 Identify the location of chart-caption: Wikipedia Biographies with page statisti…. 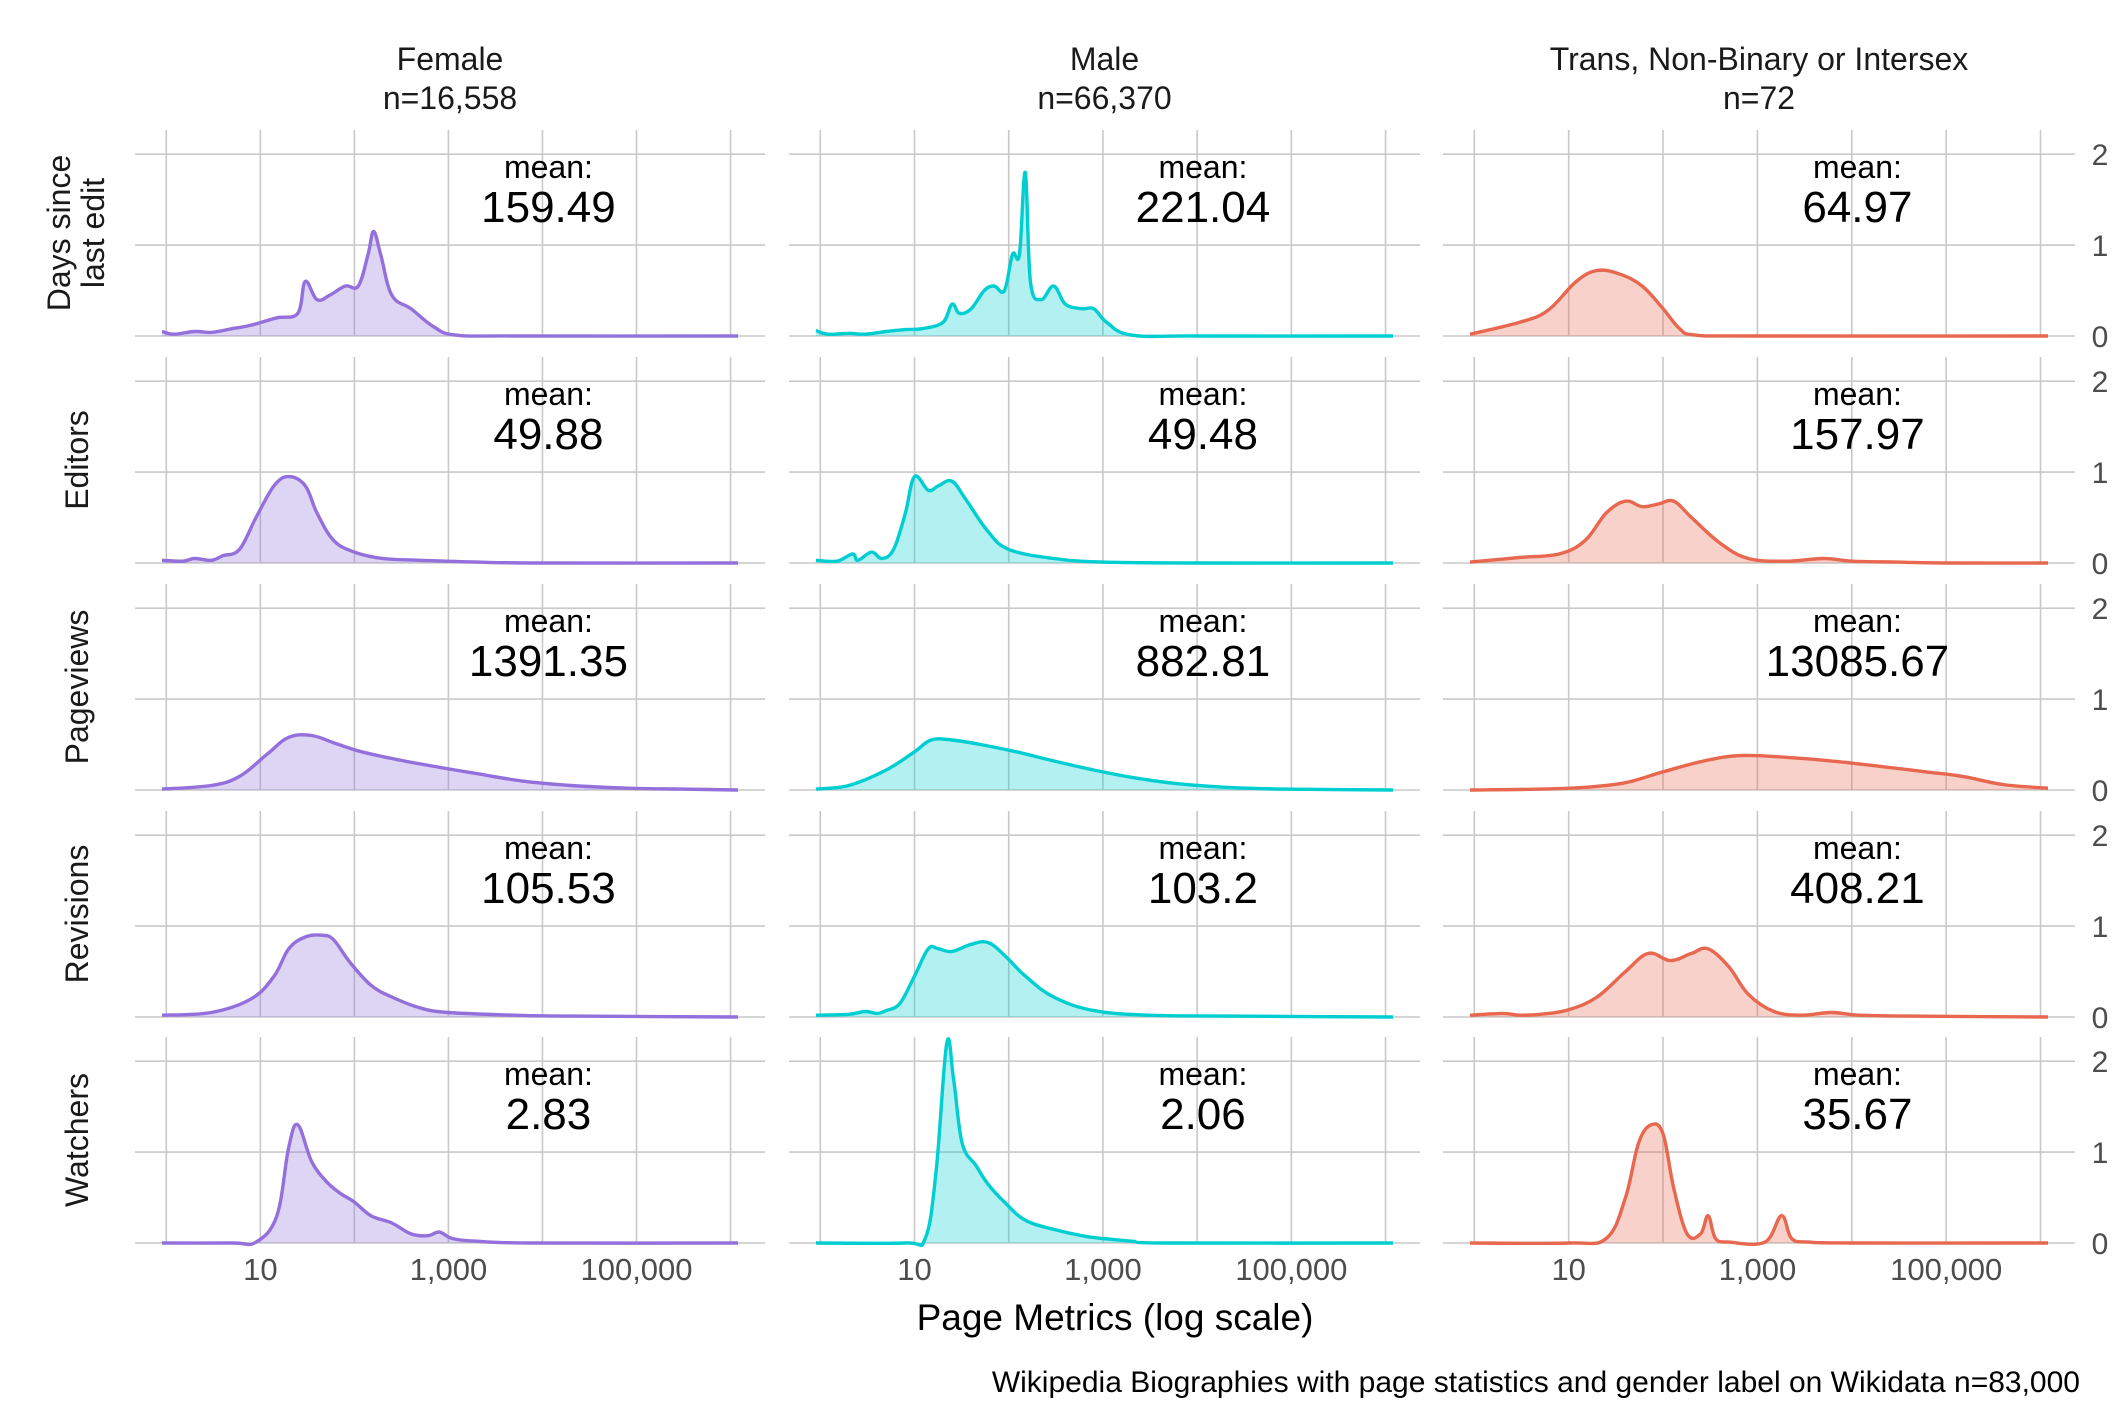
(1536, 1382).